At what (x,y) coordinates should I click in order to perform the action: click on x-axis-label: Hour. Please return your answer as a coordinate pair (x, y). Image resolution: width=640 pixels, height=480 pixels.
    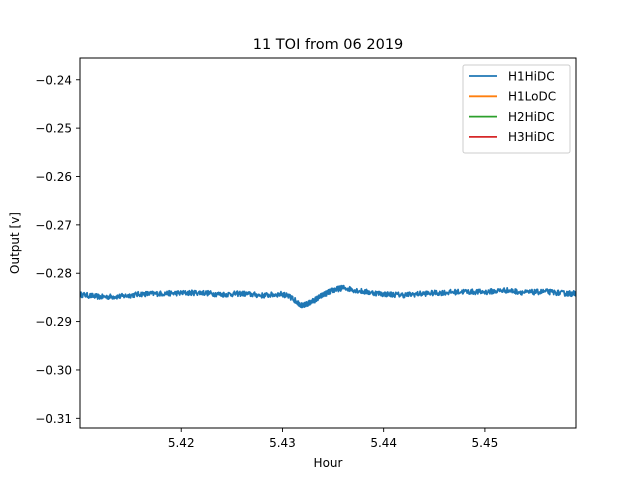
    Looking at the image, I should click on (328, 463).